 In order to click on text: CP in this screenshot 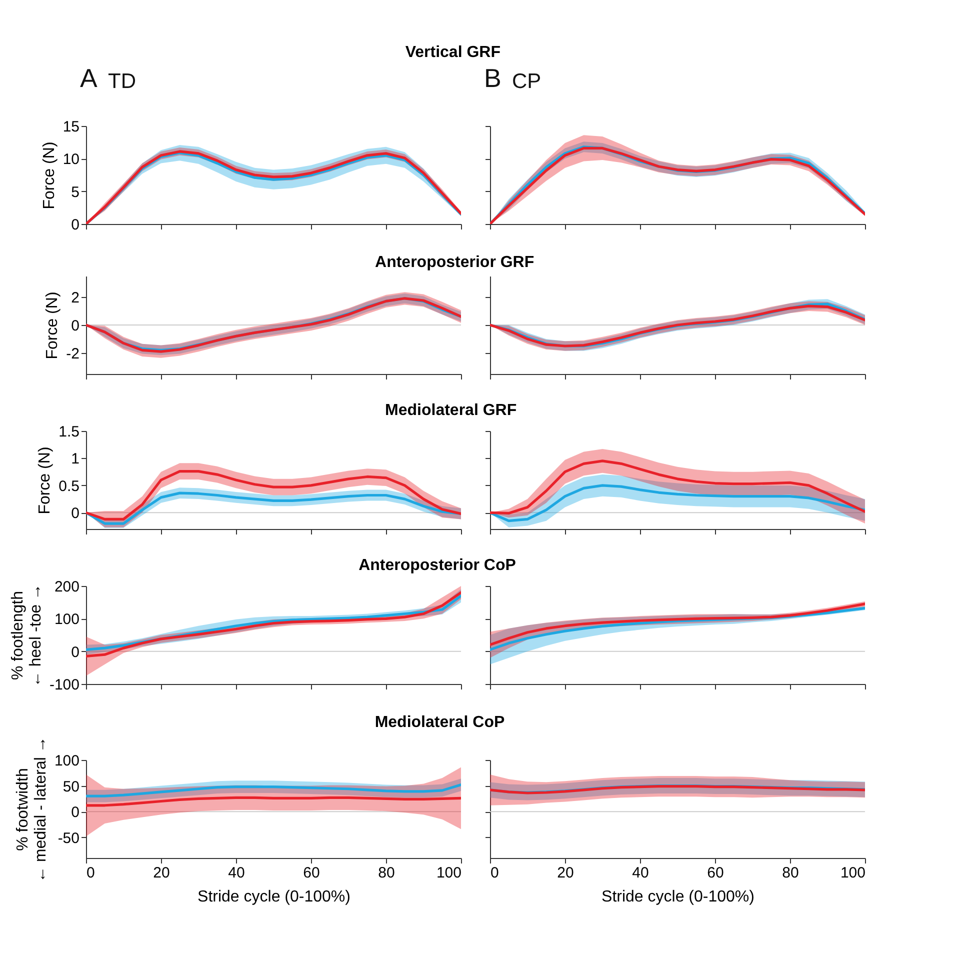, I will do `click(527, 81)`.